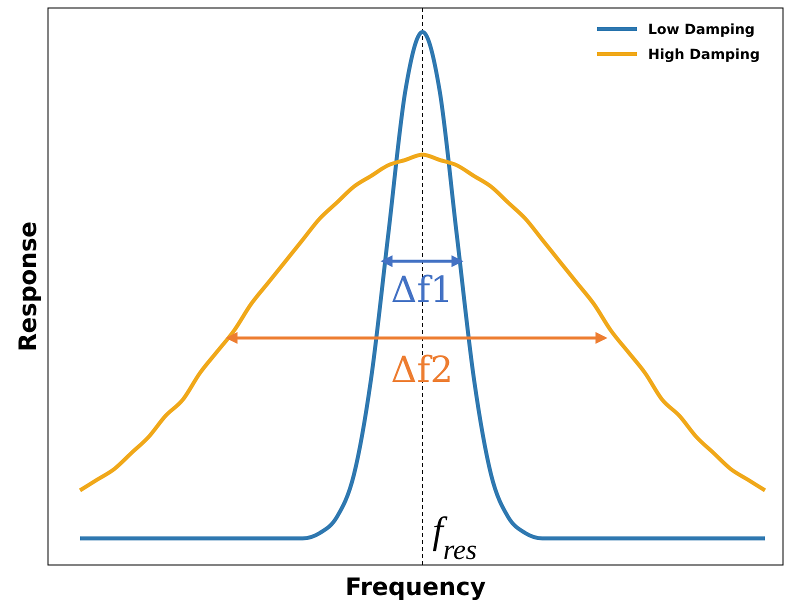 The image size is (789, 600). Describe the element at coordinates (422, 290) in the screenshot. I see `annotation: Δf1` at that location.